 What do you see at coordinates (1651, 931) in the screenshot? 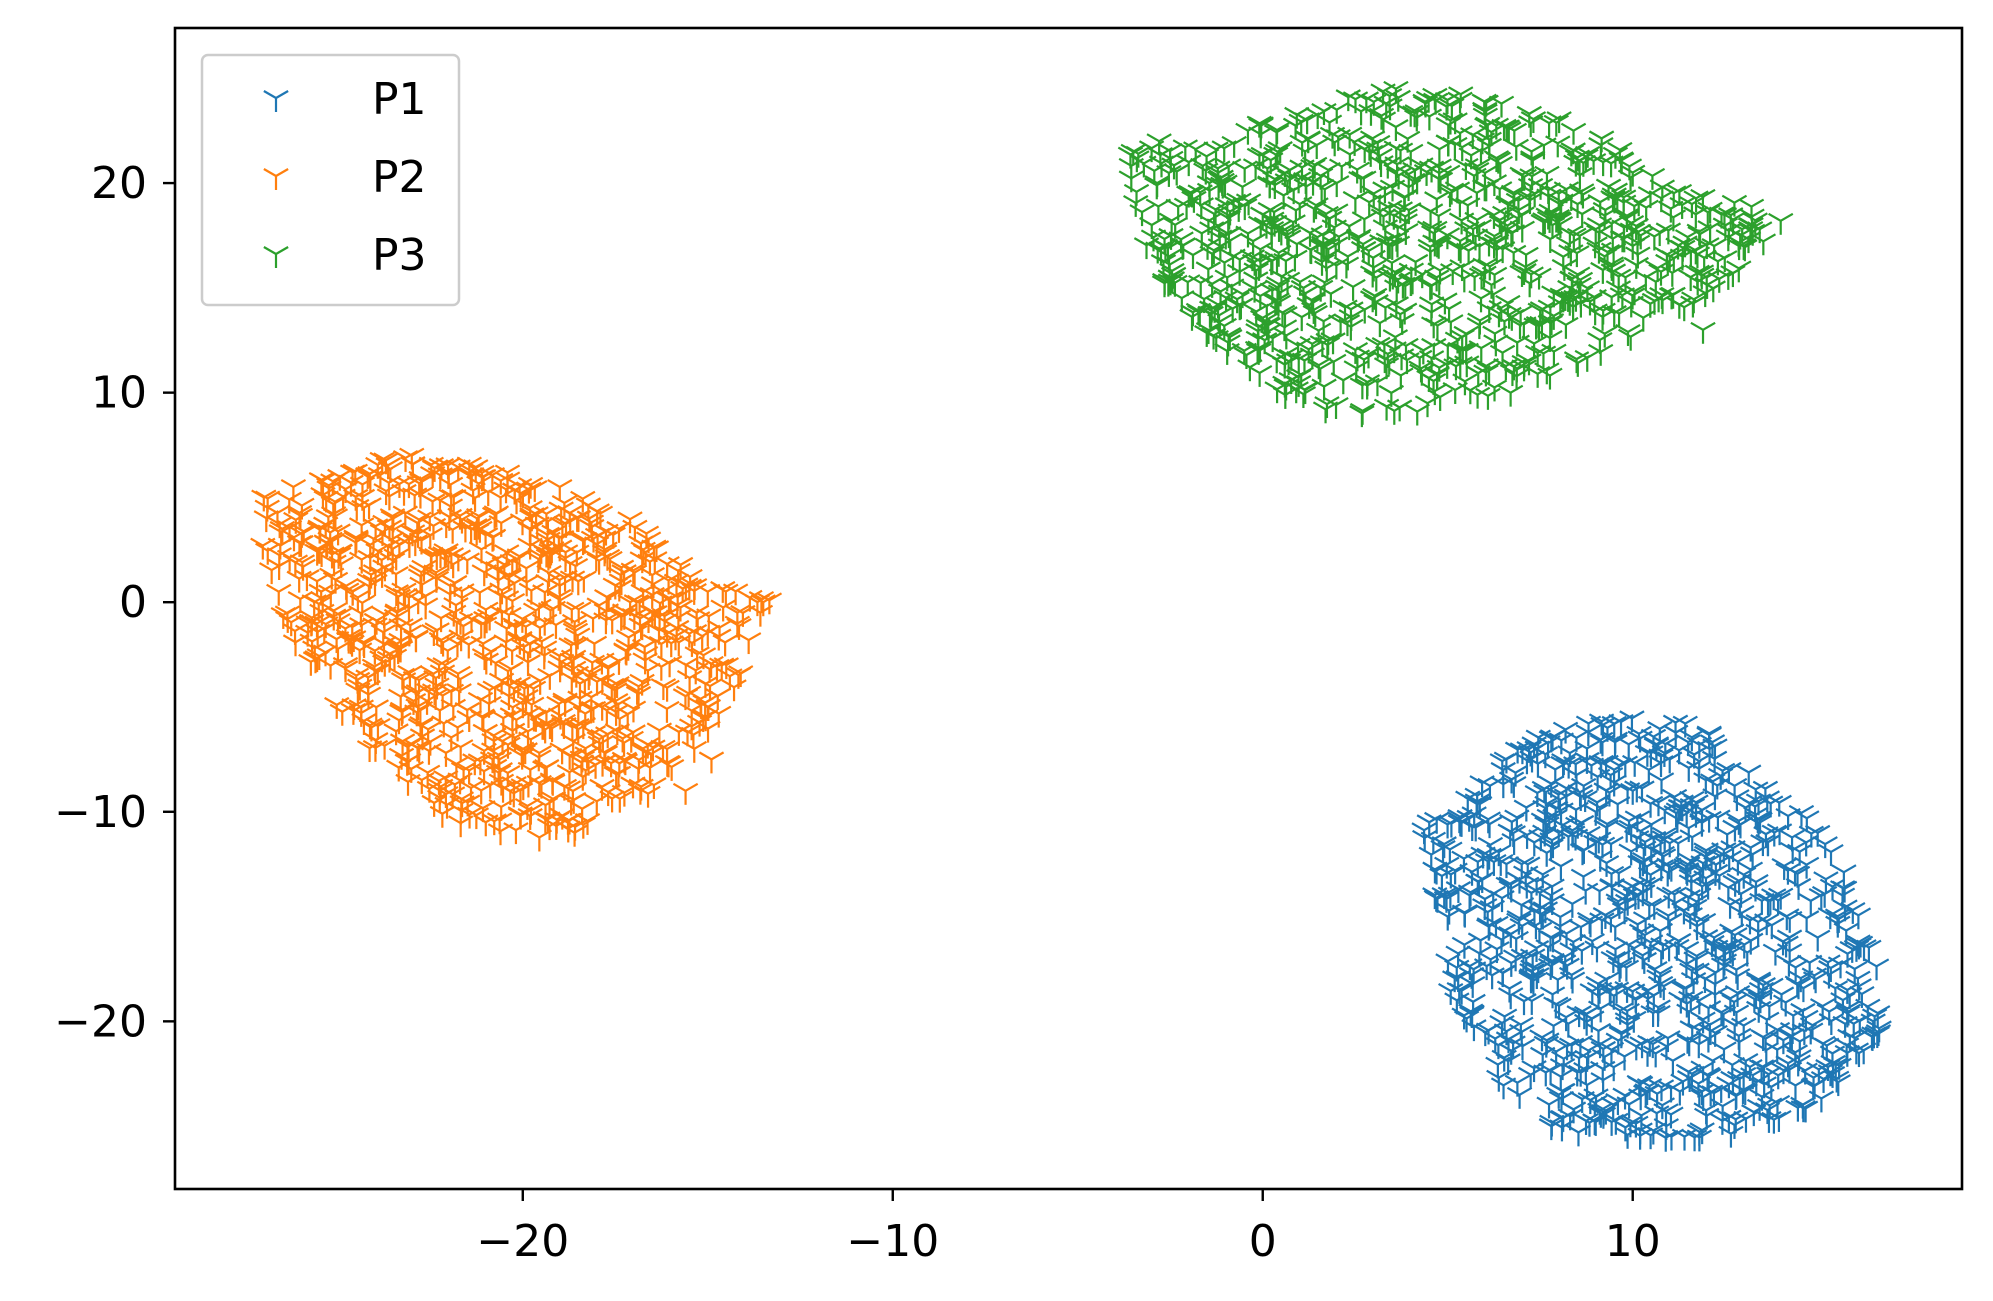
I see `series-p1` at bounding box center [1651, 931].